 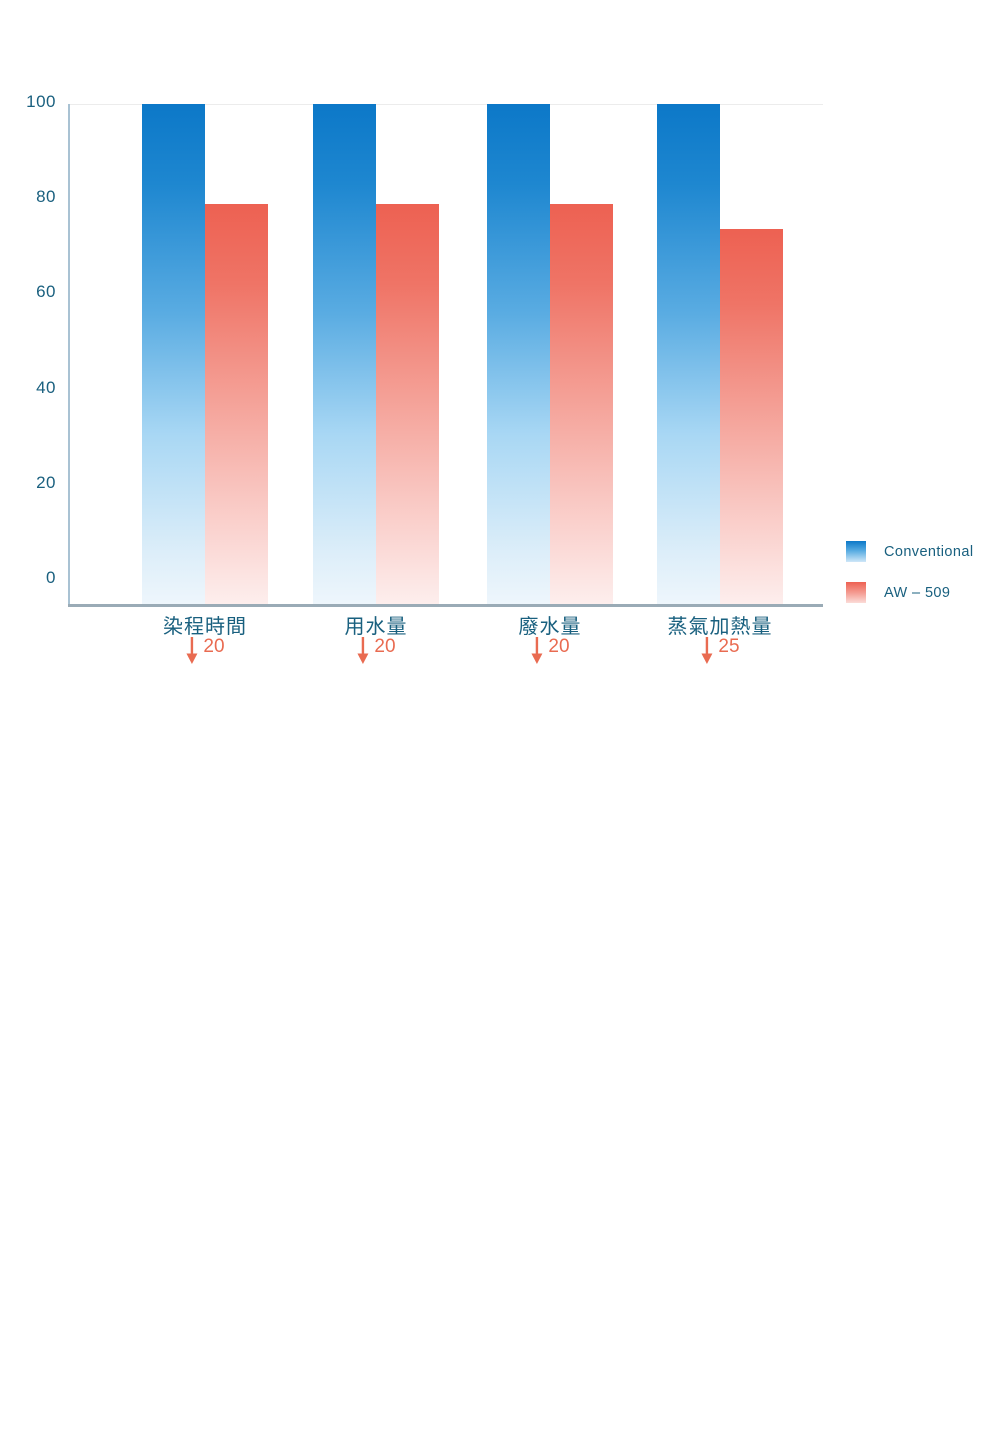 I want to click on category-label-3: 廢水量, so click(x=550, y=627).